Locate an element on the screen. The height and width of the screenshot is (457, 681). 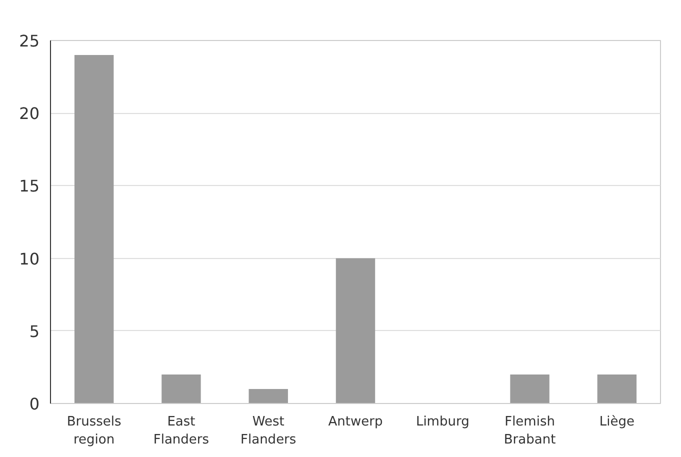
y-tick-label: 0 is located at coordinates (34, 404).